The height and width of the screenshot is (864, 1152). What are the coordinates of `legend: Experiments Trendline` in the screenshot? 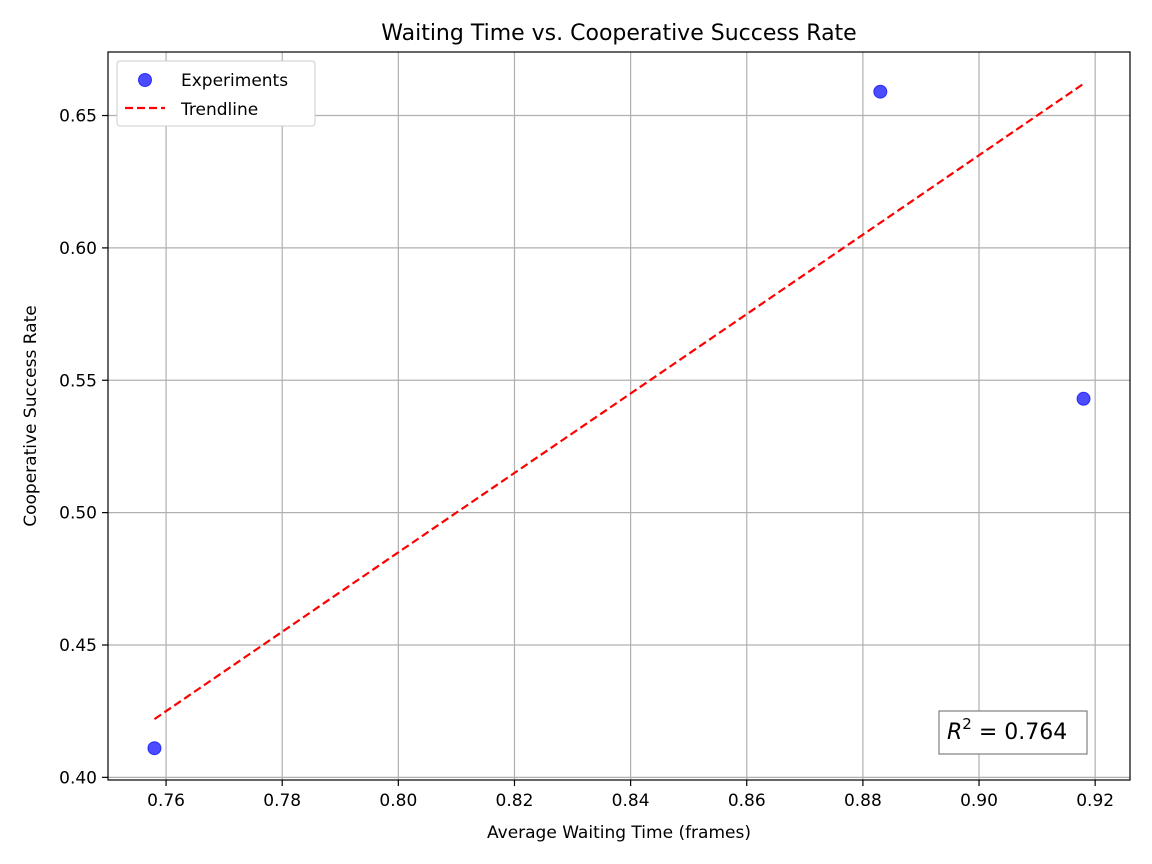 It's located at (216, 93).